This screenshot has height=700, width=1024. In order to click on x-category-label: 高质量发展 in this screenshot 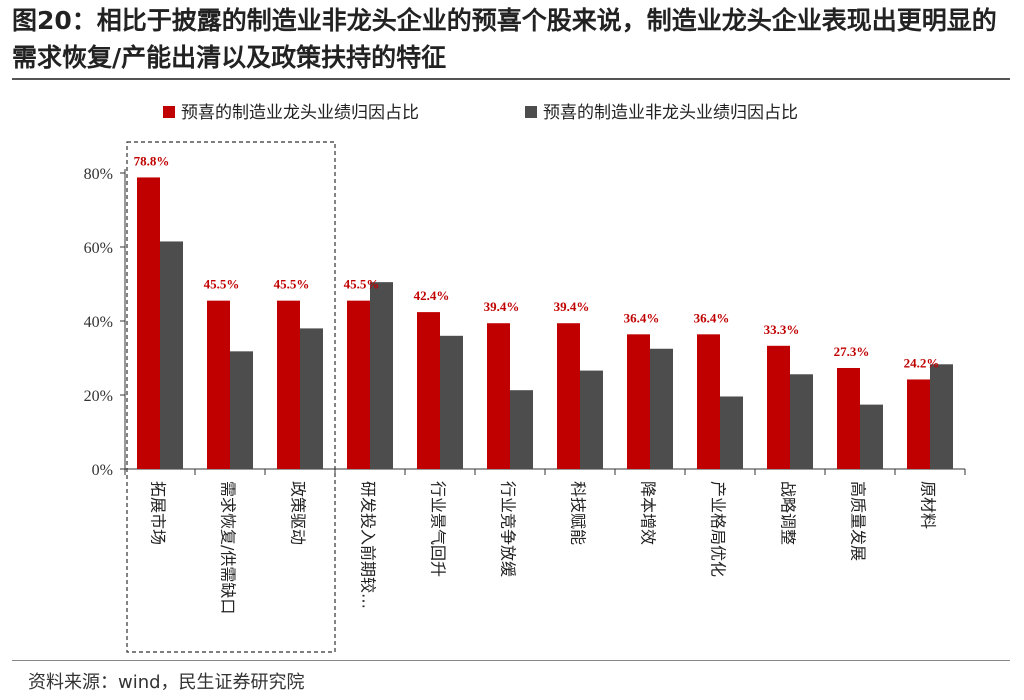, I will do `click(858, 521)`.